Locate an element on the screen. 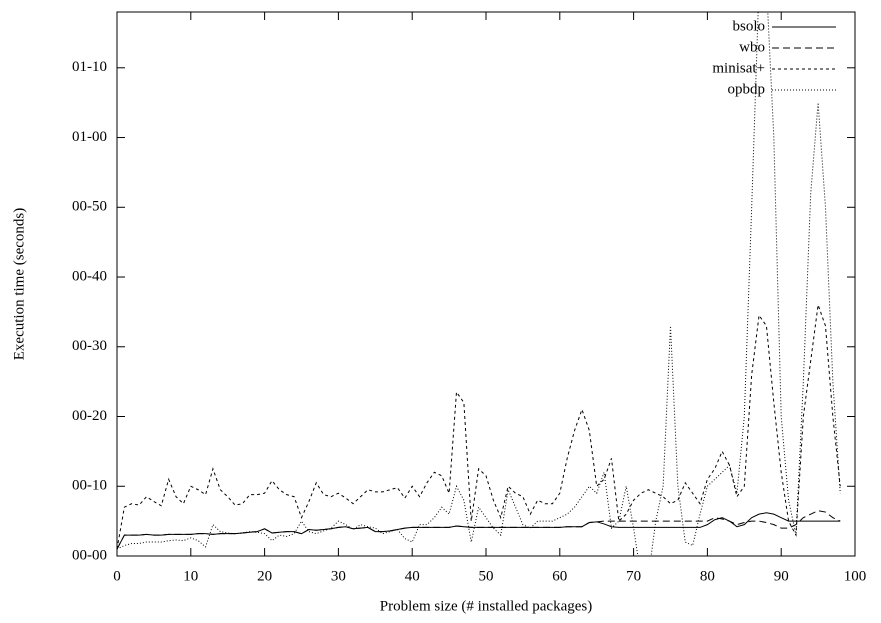  y-axis-label: Execution time (seconds) is located at coordinates (19, 284).